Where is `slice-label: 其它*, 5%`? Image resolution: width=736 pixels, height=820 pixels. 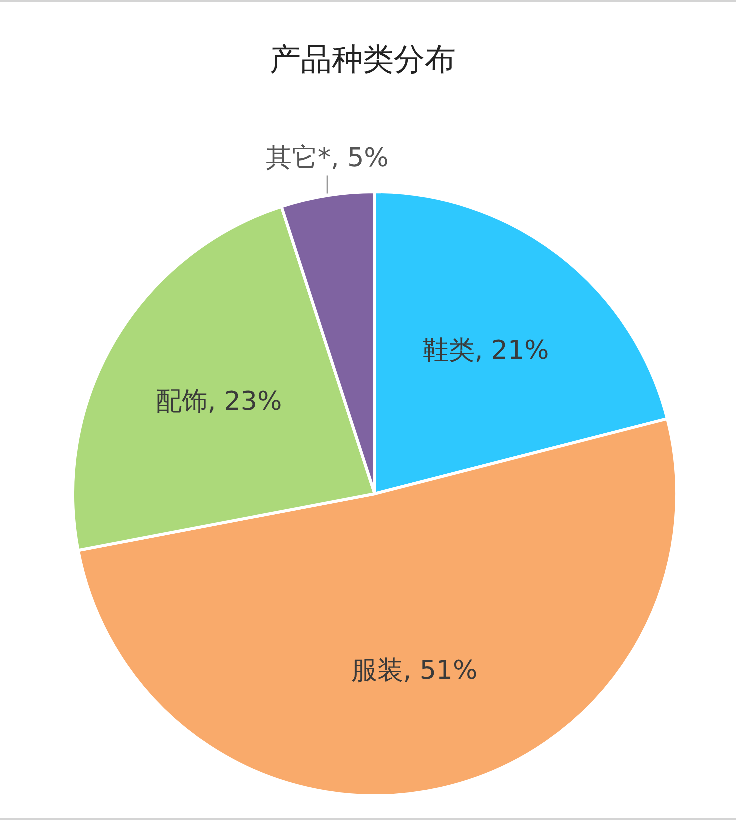 slice-label: 其它*, 5% is located at coordinates (327, 159).